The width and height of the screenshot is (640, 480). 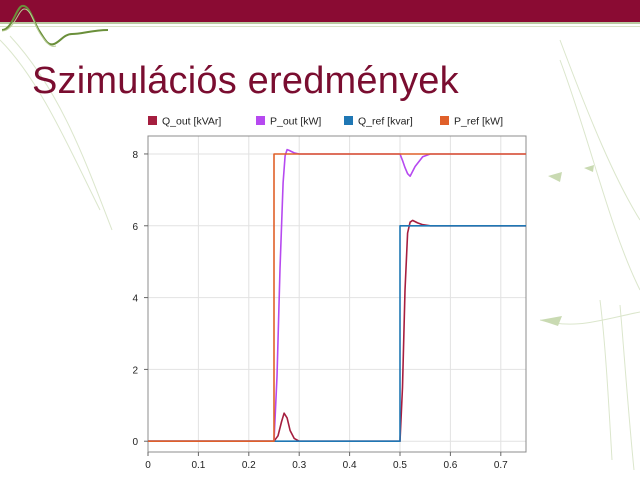 What do you see at coordinates (135, 299) in the screenshot?
I see `y-tick-label-2: 4` at bounding box center [135, 299].